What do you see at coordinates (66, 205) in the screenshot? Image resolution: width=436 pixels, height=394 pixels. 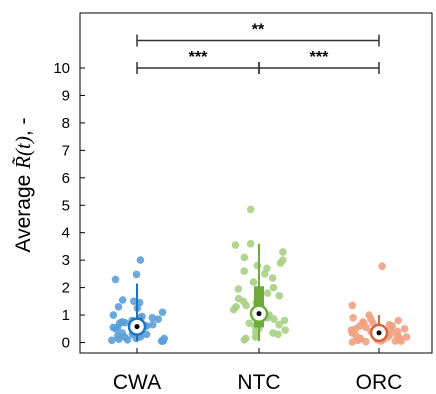 I see `y-tick-label: 5` at bounding box center [66, 205].